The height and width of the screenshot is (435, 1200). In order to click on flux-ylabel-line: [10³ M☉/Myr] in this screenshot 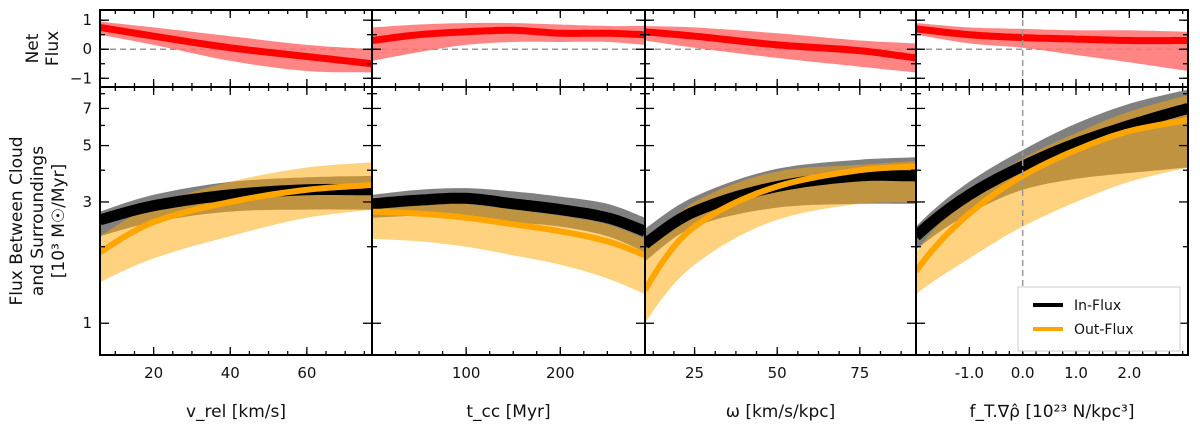, I will do `click(59, 221)`.